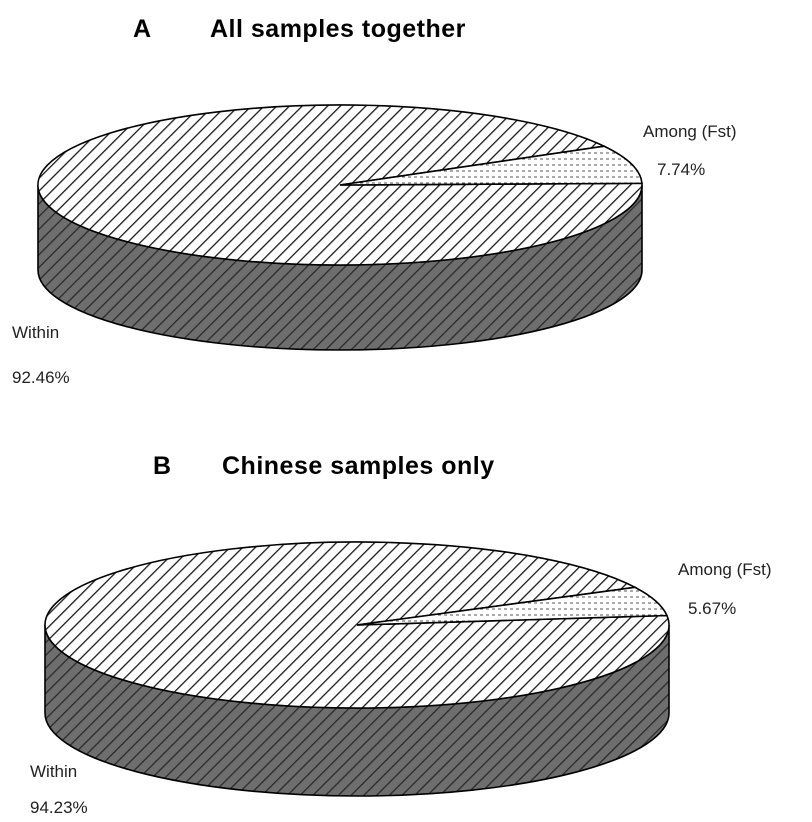  I want to click on pie-a-among-label: Among (Fst), so click(690, 131).